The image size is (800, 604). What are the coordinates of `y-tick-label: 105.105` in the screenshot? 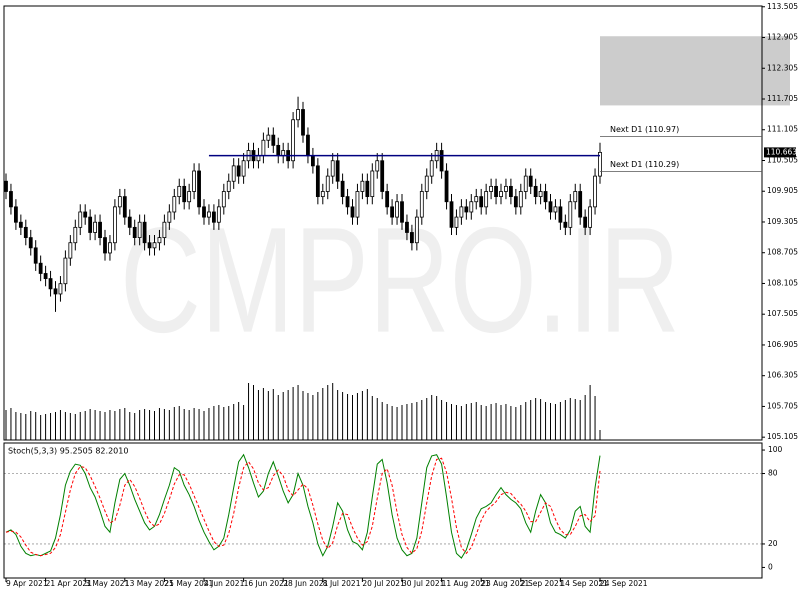 It's located at (782, 436).